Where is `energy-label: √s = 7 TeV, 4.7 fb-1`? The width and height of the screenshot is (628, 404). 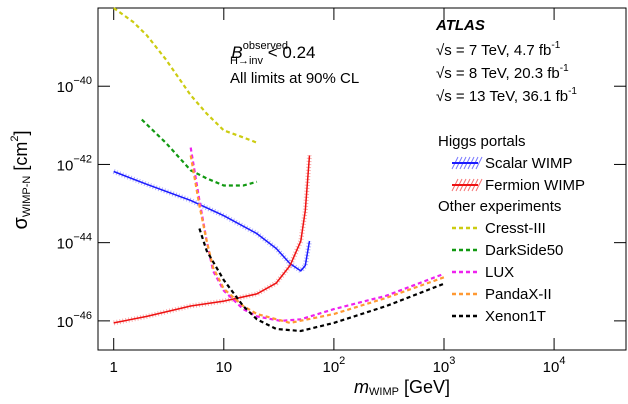
energy-label: √s = 7 TeV, 4.7 fb-1 is located at coordinates (498, 49).